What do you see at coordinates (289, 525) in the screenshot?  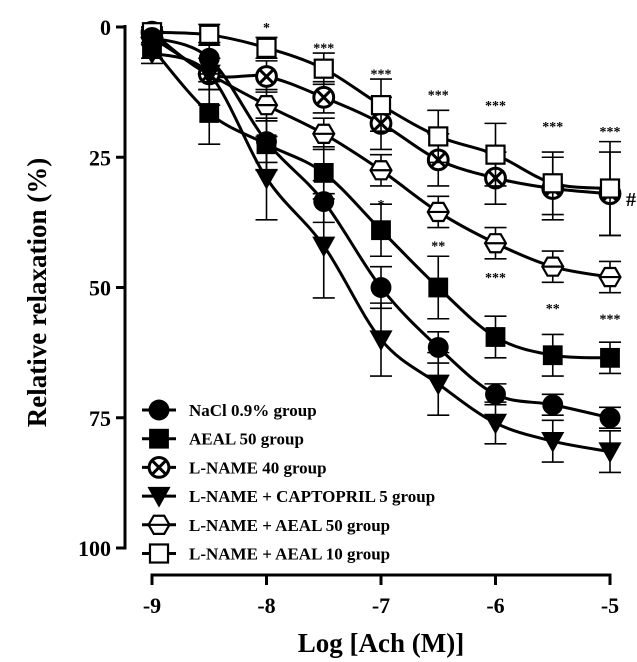 I see `legend-label: L-NAME + AEAL 50 group` at bounding box center [289, 525].